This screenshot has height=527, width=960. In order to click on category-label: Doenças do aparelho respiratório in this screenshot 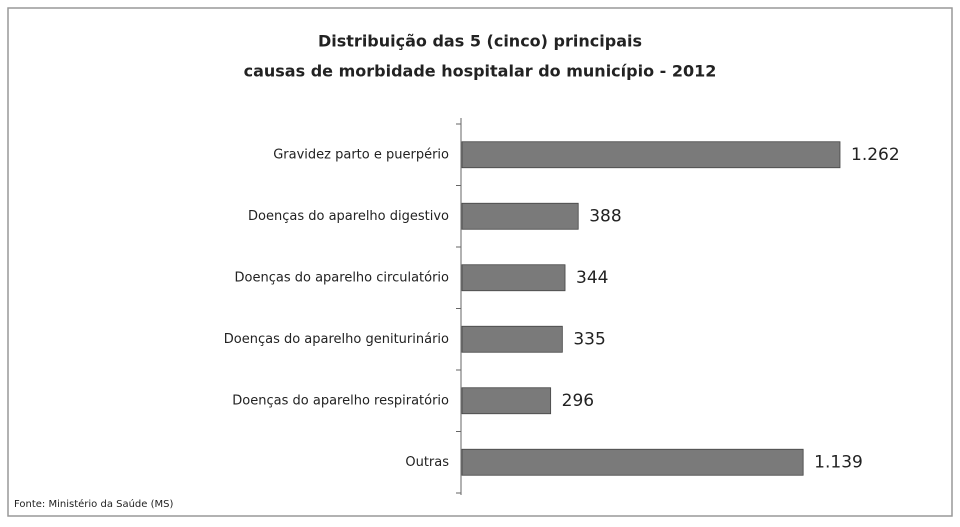, I will do `click(340, 400)`.